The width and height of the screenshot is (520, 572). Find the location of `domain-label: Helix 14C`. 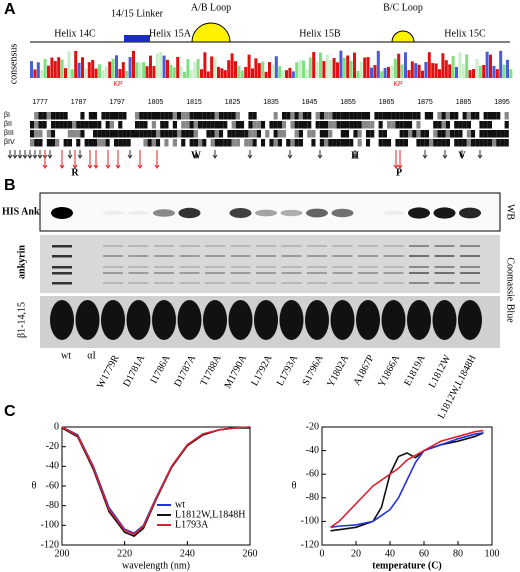

domain-label: Helix 14C is located at coordinates (75, 33).